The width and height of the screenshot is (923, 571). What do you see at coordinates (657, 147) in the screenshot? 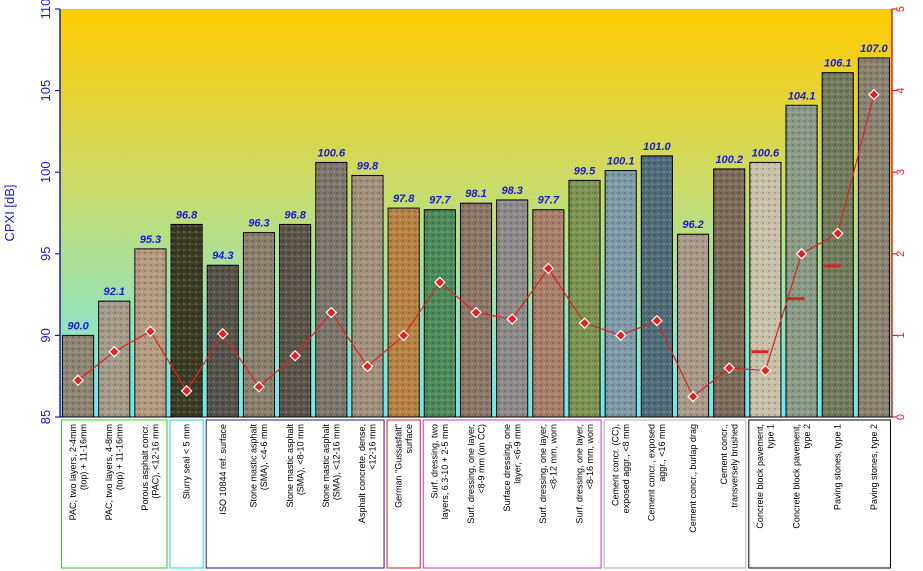
I see `value-label: 101.0` at bounding box center [657, 147].